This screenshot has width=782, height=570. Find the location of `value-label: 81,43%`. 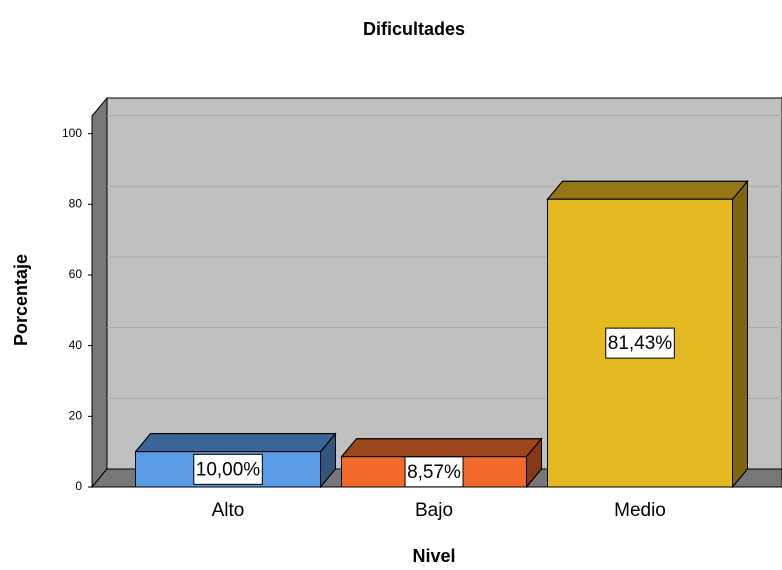

value-label: 81,43% is located at coordinates (640, 343).